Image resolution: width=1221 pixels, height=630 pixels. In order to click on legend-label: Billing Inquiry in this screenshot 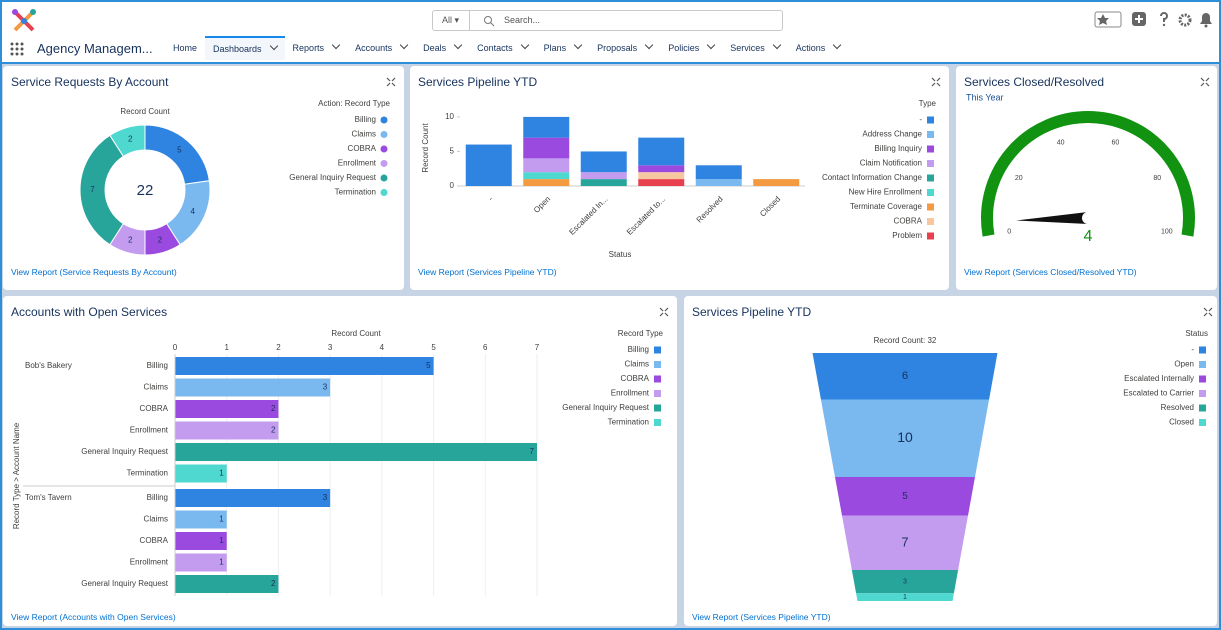, I will do `click(898, 148)`.